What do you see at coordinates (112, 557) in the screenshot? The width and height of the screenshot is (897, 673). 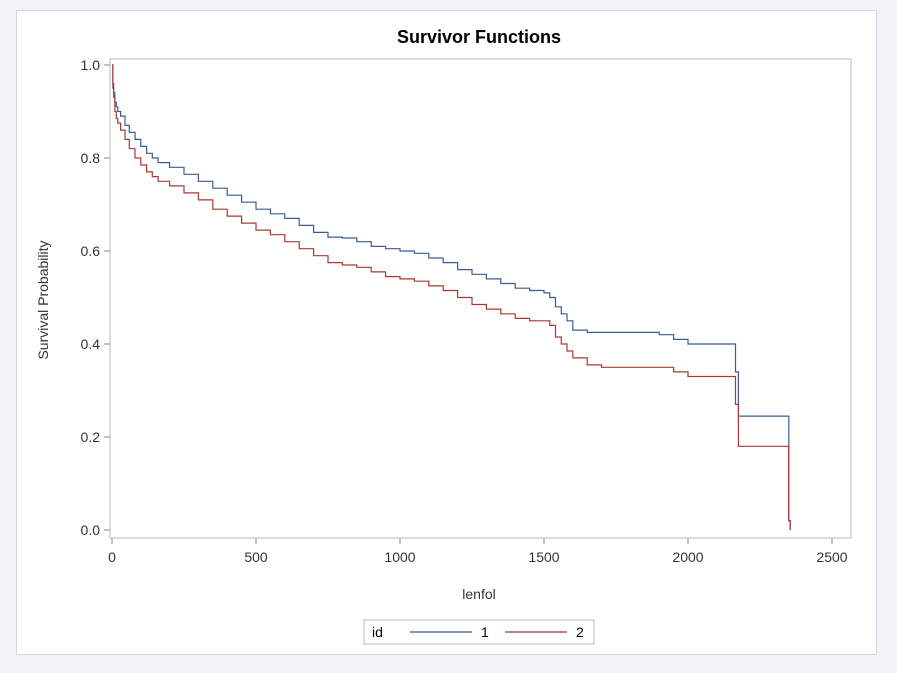 I see `x-tick-label: 0` at bounding box center [112, 557].